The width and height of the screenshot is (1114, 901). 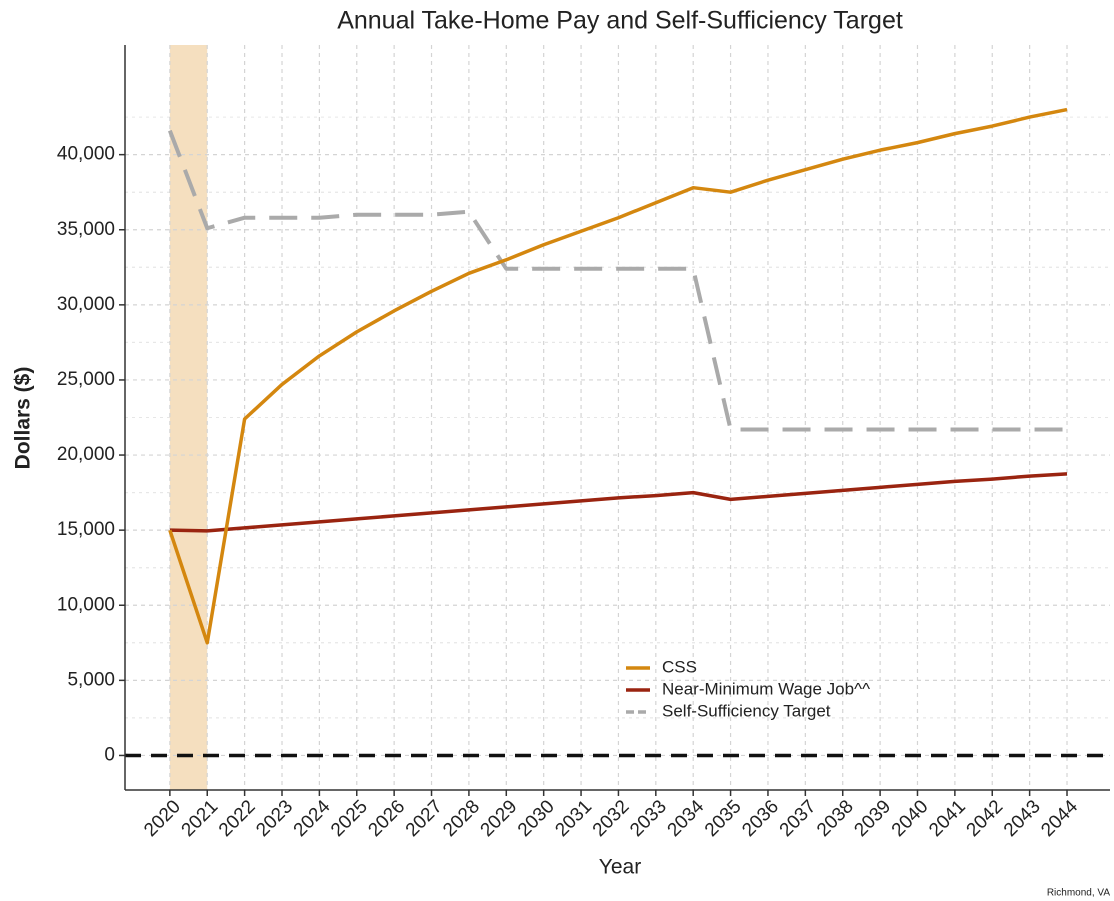 I want to click on y-axis-title: Dollars ($), so click(x=23, y=418).